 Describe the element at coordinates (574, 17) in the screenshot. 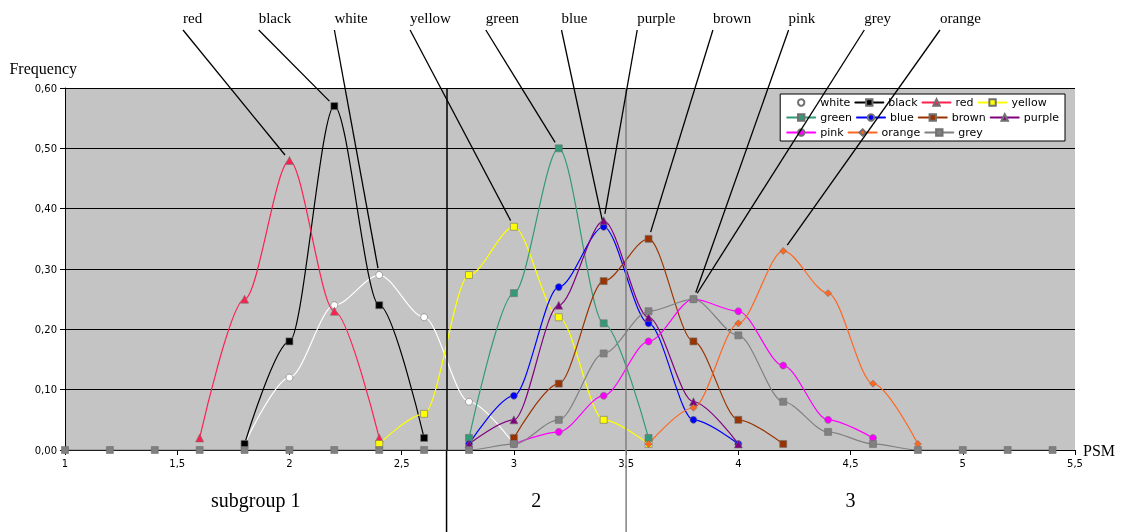

I see `text: blue` at that location.